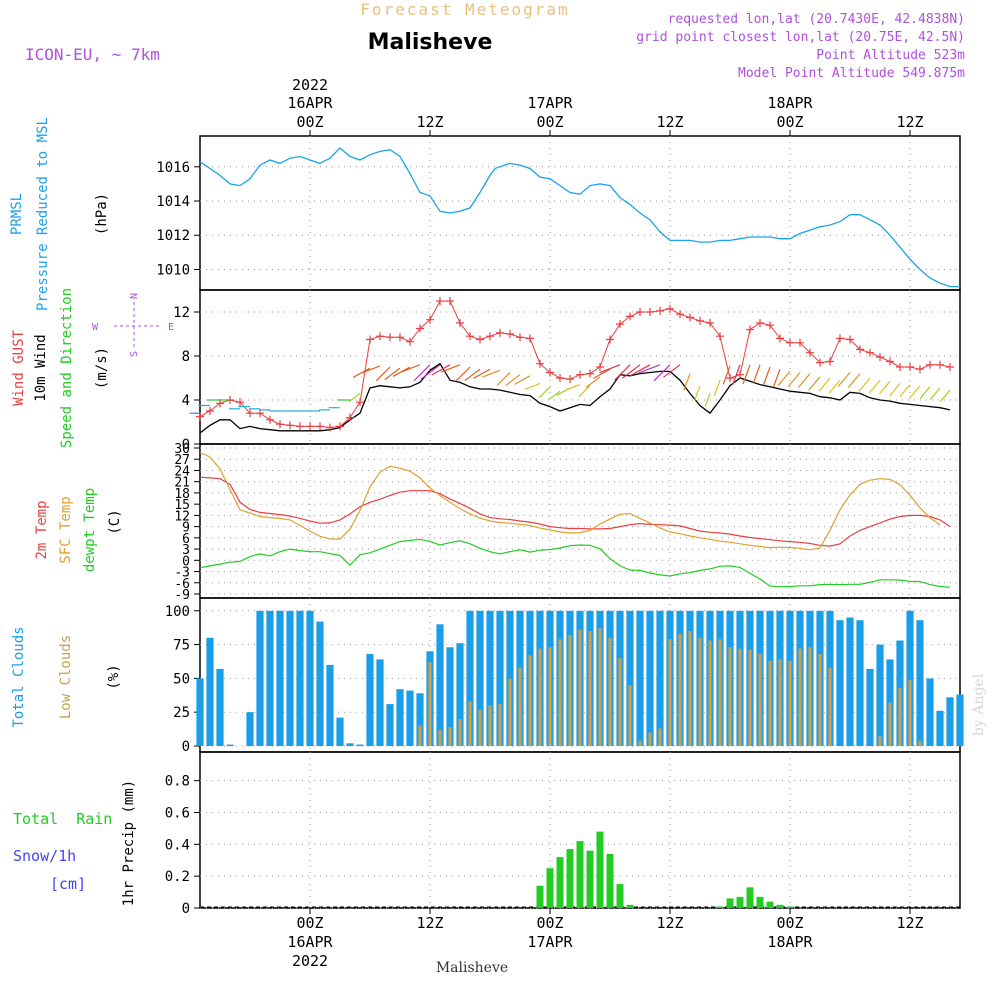 The width and height of the screenshot is (1000, 1000). Describe the element at coordinates (92, 54) in the screenshot. I see `model-label: ICON-EU, ~ 7km` at that location.